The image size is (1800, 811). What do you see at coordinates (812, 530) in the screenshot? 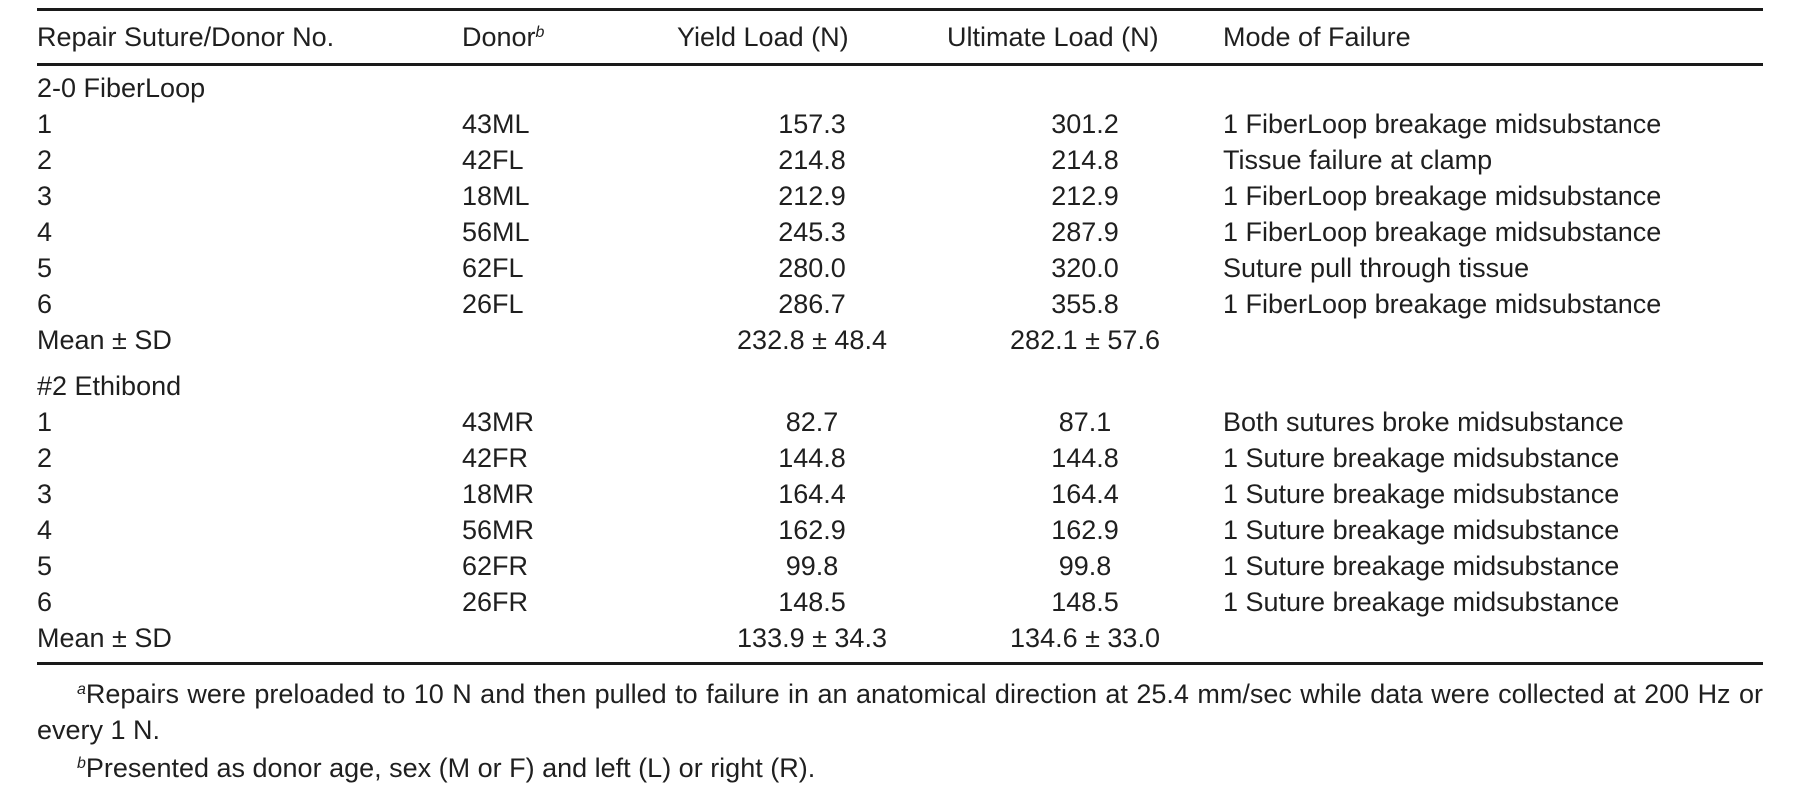
I see `yield-load: 162.9` at bounding box center [812, 530].